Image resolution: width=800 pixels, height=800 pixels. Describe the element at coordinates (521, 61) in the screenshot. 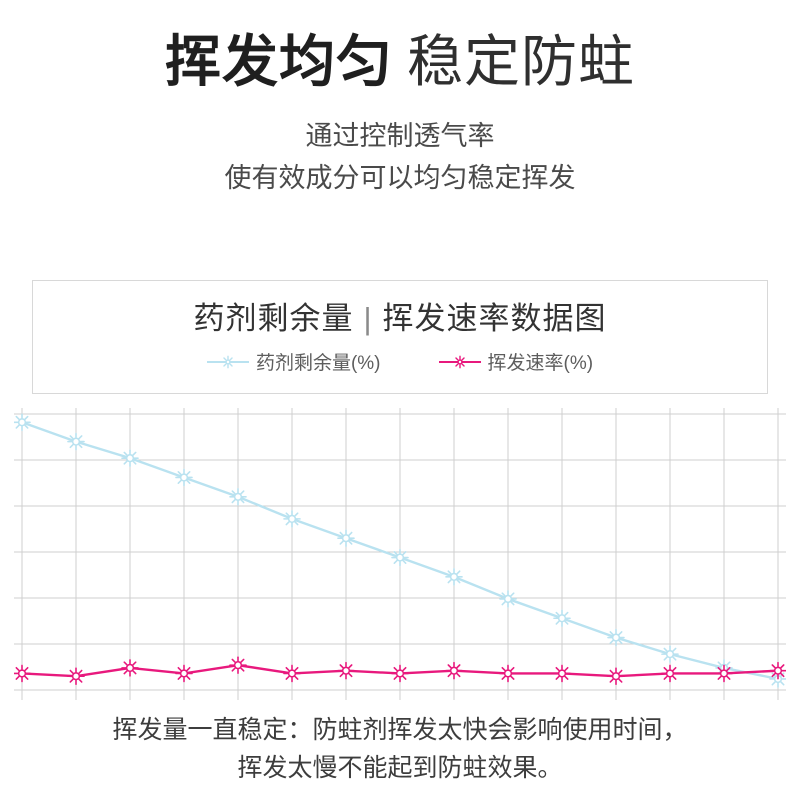

I see `page-title-secondary: 稳定防蛀` at that location.